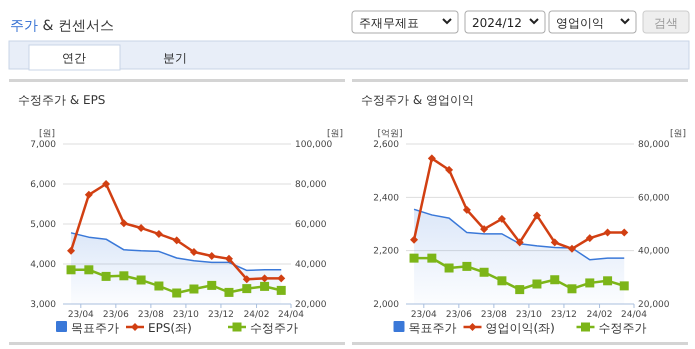  What do you see at coordinates (175, 58) in the screenshot?
I see `text: 분기` at bounding box center [175, 58].